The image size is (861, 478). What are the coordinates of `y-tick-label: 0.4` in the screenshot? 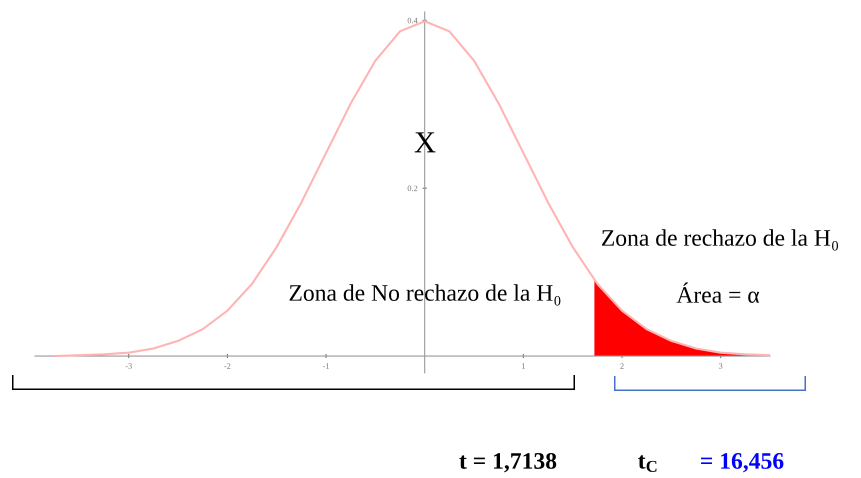 It's located at (413, 21).